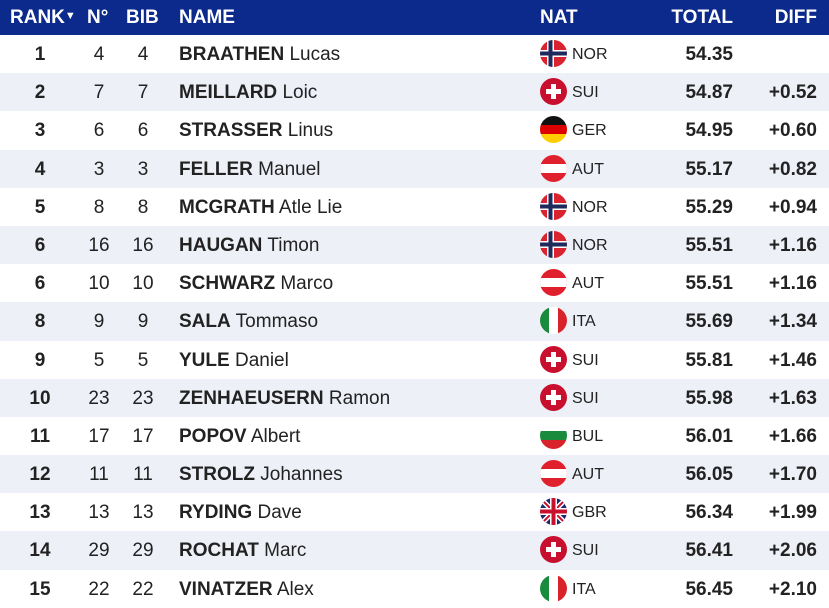 The width and height of the screenshot is (829, 608). I want to click on athlete-name: STRASSER Linus, so click(256, 131).